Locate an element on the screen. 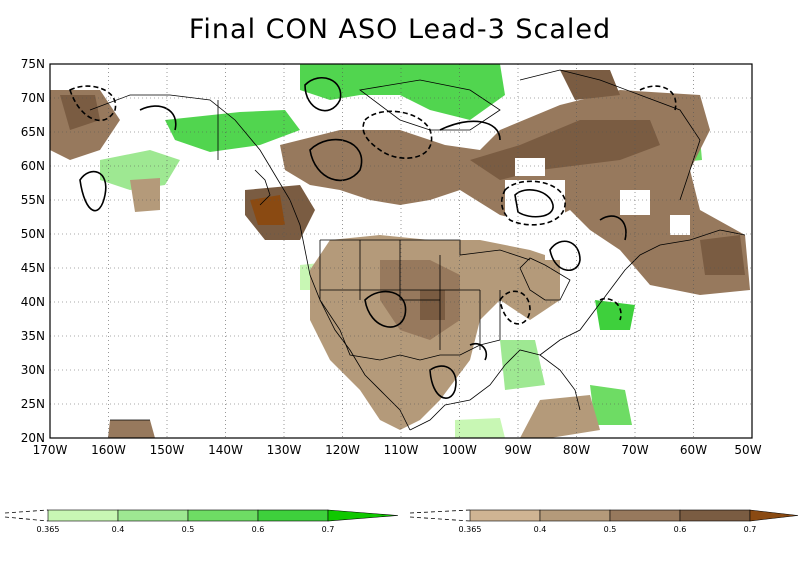 This screenshot has width=800, height=570. legend-green-arrow is located at coordinates (363, 515).